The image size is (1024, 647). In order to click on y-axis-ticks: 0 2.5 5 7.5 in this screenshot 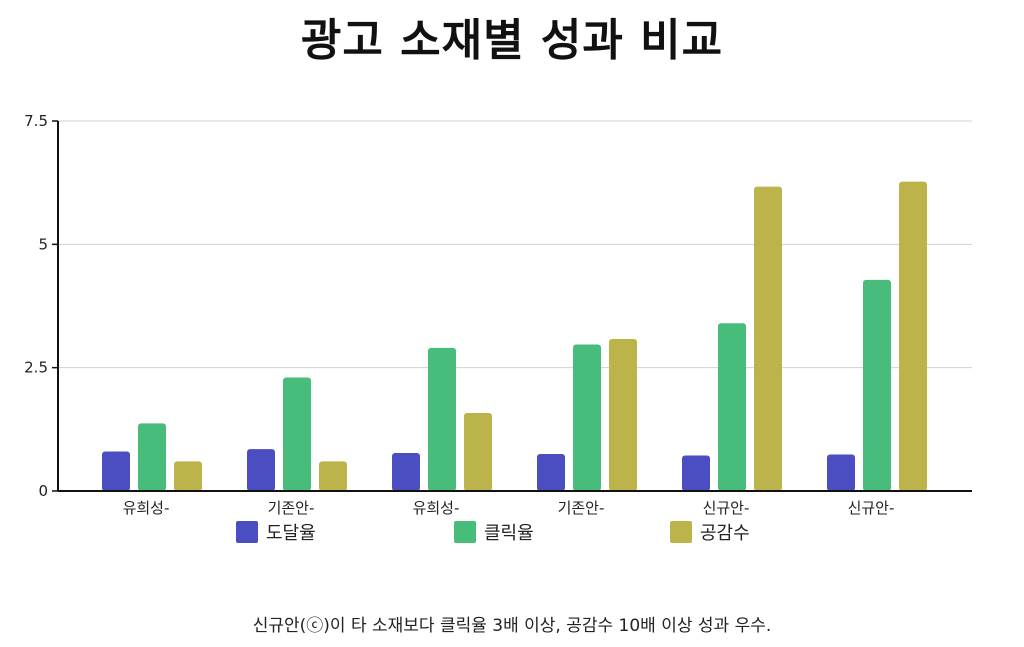, I will do `click(41, 306)`.